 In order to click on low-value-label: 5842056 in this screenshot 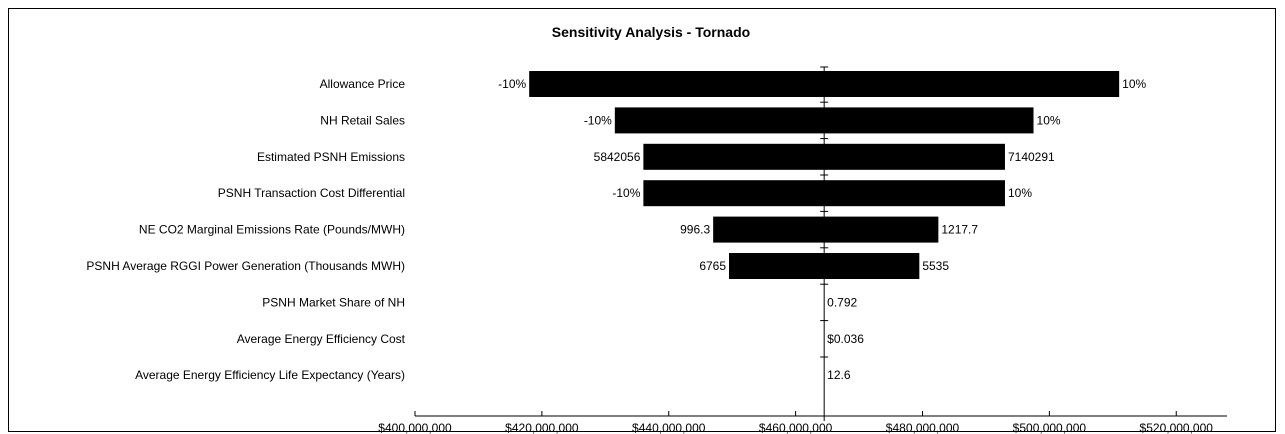, I will do `click(617, 157)`.